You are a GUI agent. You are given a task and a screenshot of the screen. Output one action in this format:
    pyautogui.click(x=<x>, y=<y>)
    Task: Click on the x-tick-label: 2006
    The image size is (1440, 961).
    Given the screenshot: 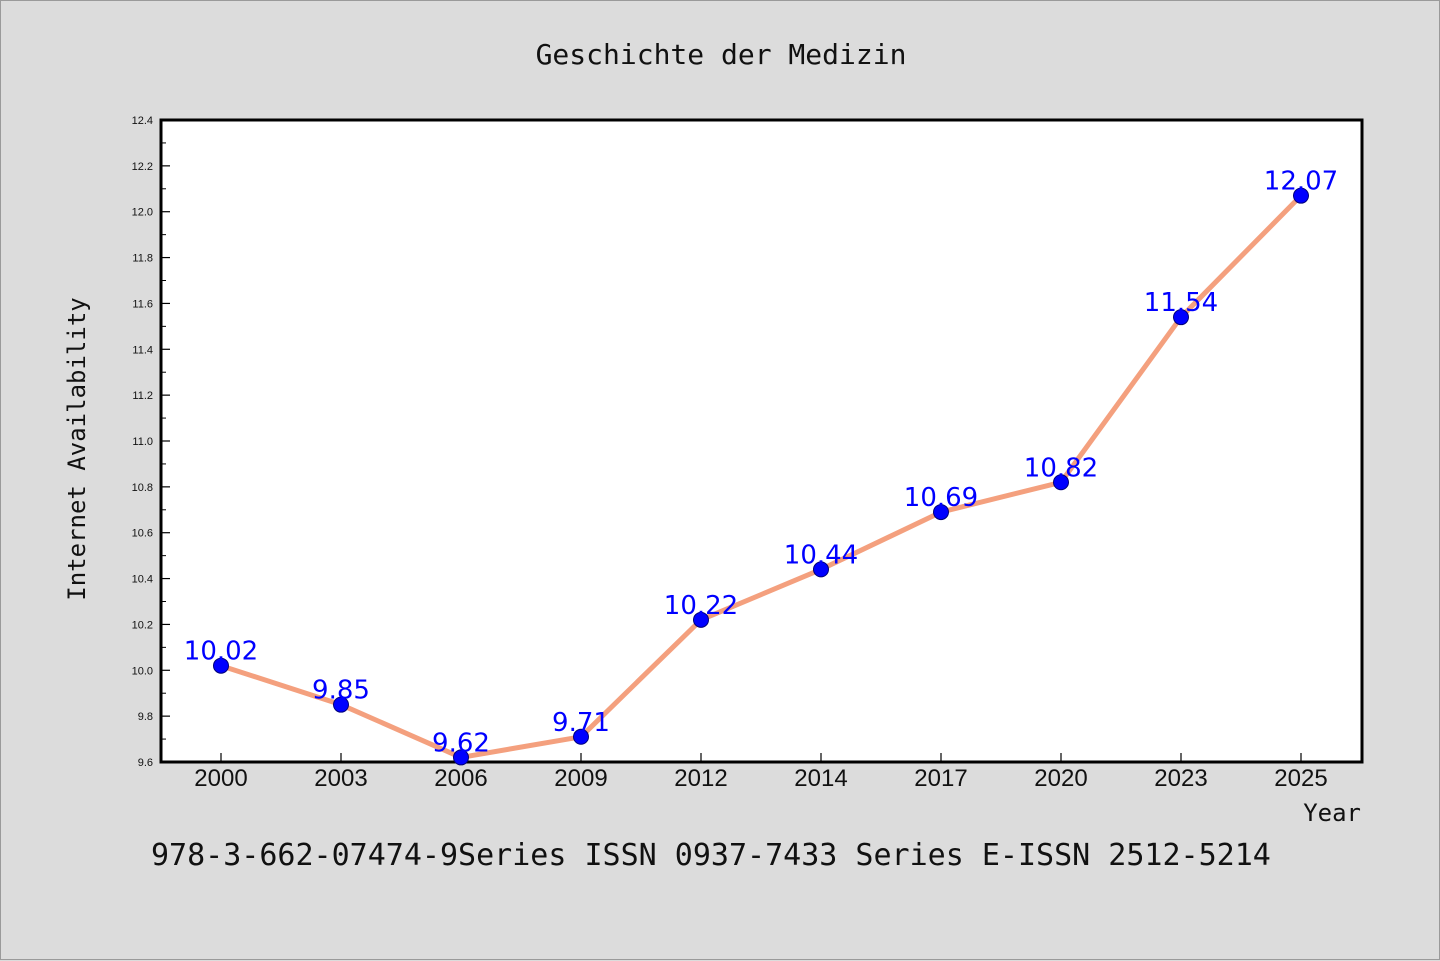 What is the action you would take?
    pyautogui.click(x=460, y=778)
    